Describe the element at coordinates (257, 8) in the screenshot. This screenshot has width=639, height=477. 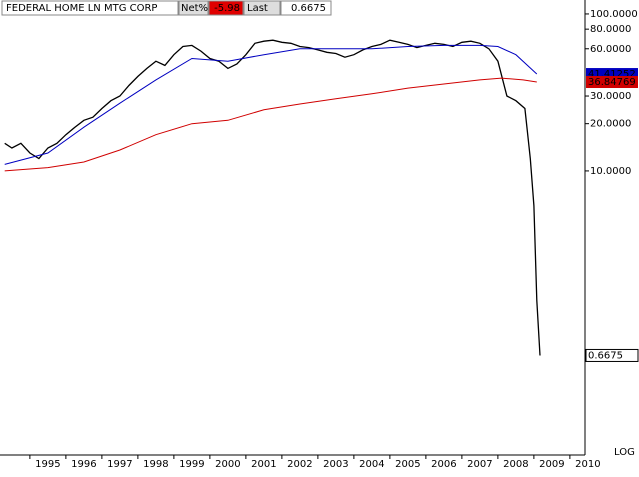
I see `last-label: Last` at that location.